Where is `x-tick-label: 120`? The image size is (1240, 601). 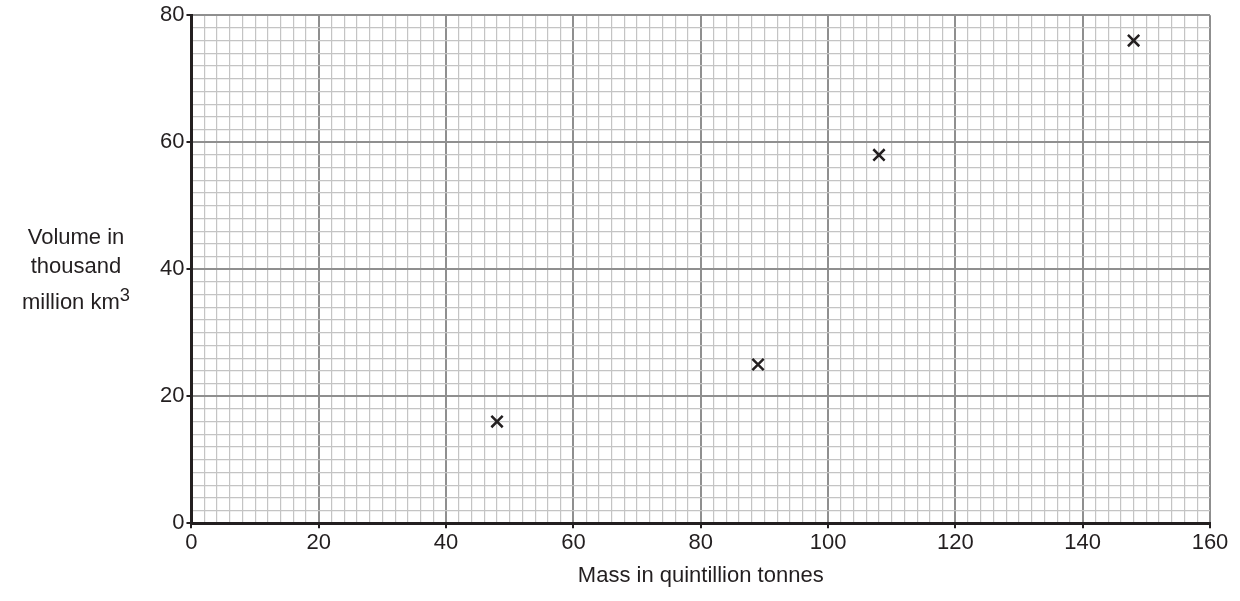
x-tick-label: 120 is located at coordinates (955, 542).